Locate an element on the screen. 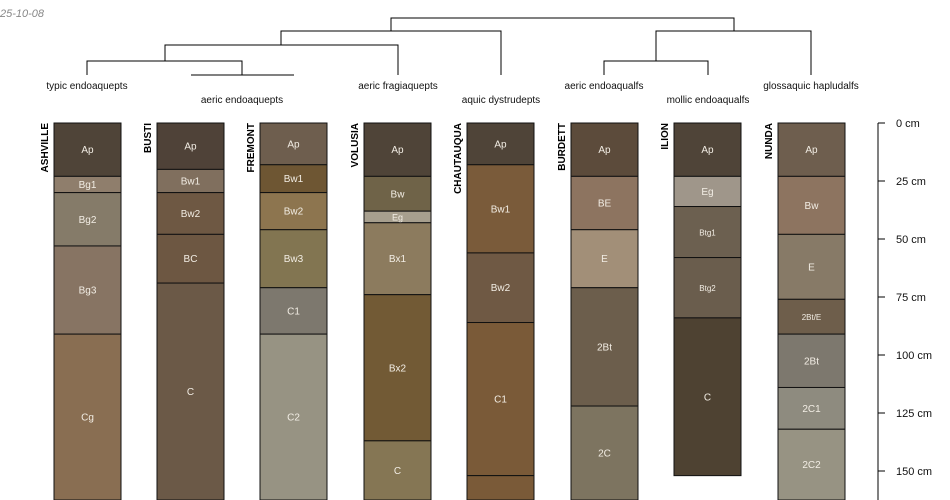  soil-profile: Ap Bw Eg Bx1 Bx2 C VOLUSIA is located at coordinates (391, 311).